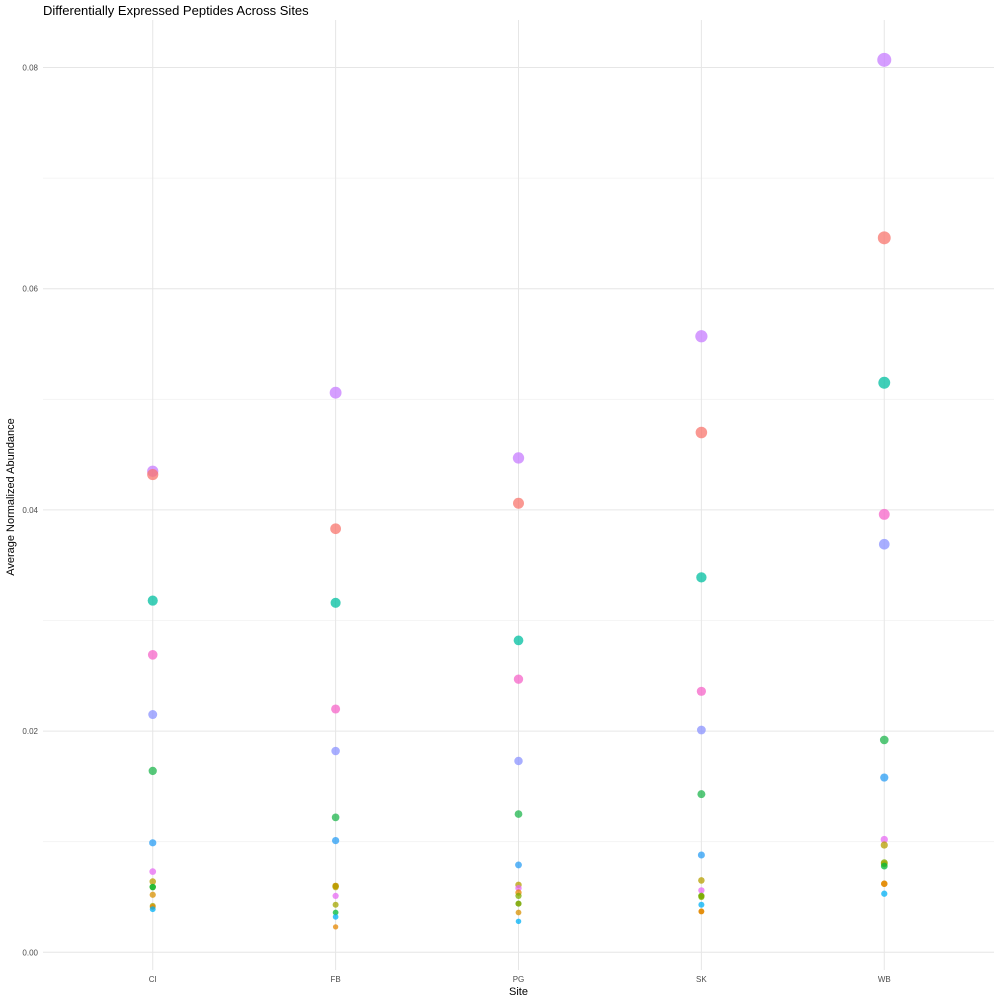 This screenshot has height=1000, width=1000. What do you see at coordinates (884, 845) in the screenshot?
I see `data-point: peptide-9 WB: 0.0097` at bounding box center [884, 845].